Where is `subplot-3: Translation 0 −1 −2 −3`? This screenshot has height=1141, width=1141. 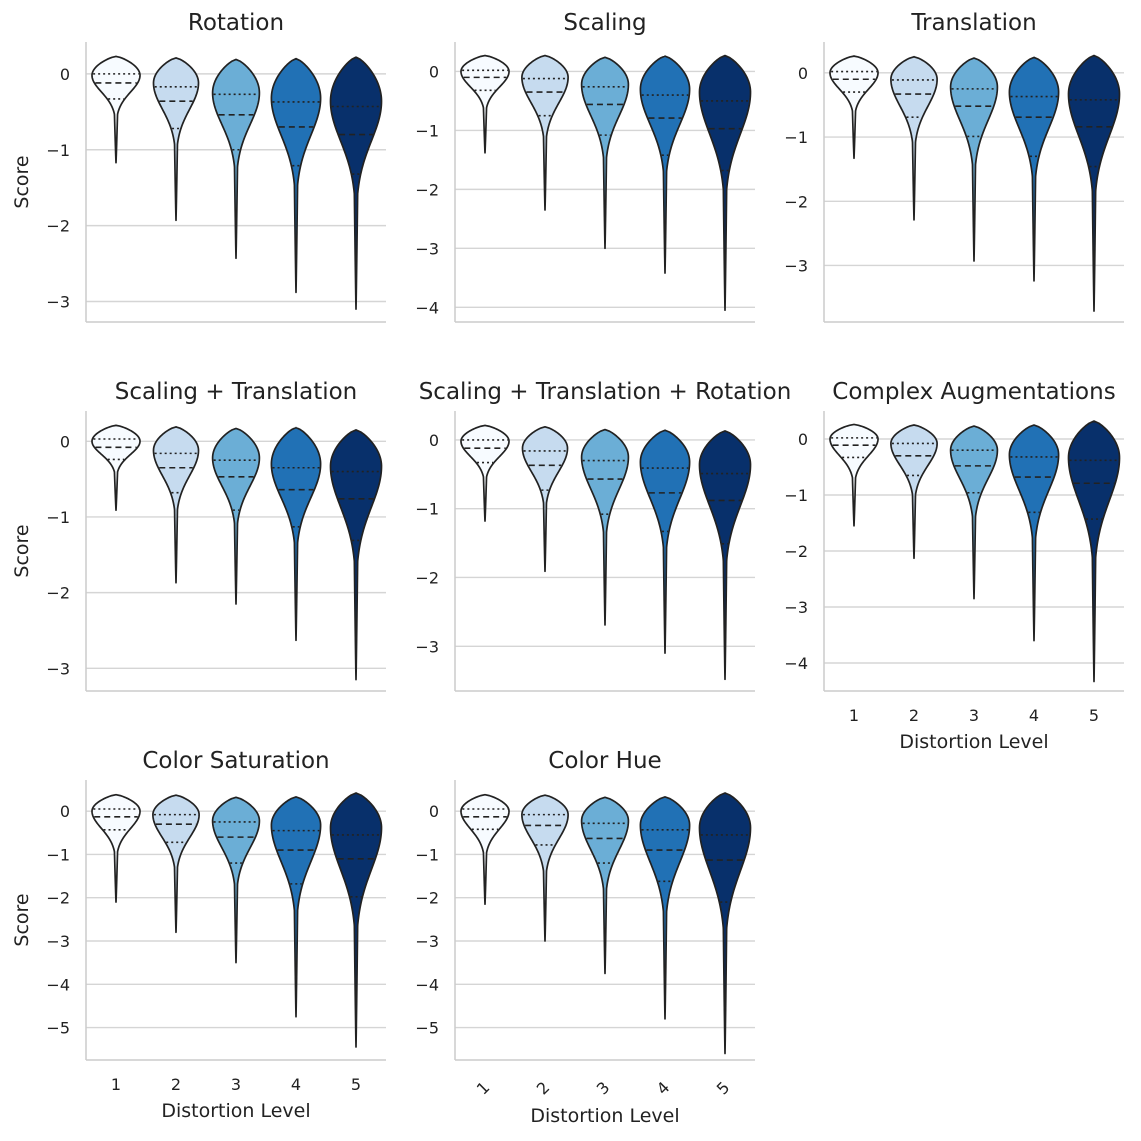 subplot-3: Translation 0 −1 −2 −3 is located at coordinates (954, 166).